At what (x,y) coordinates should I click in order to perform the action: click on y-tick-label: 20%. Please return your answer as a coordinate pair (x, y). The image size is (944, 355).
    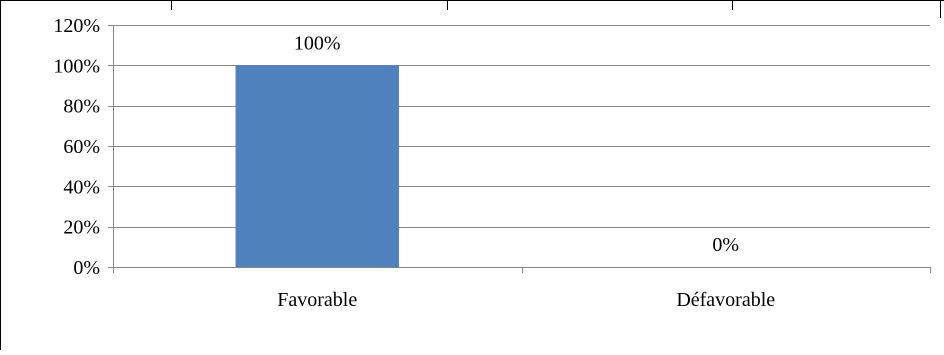
    Looking at the image, I should click on (81, 228).